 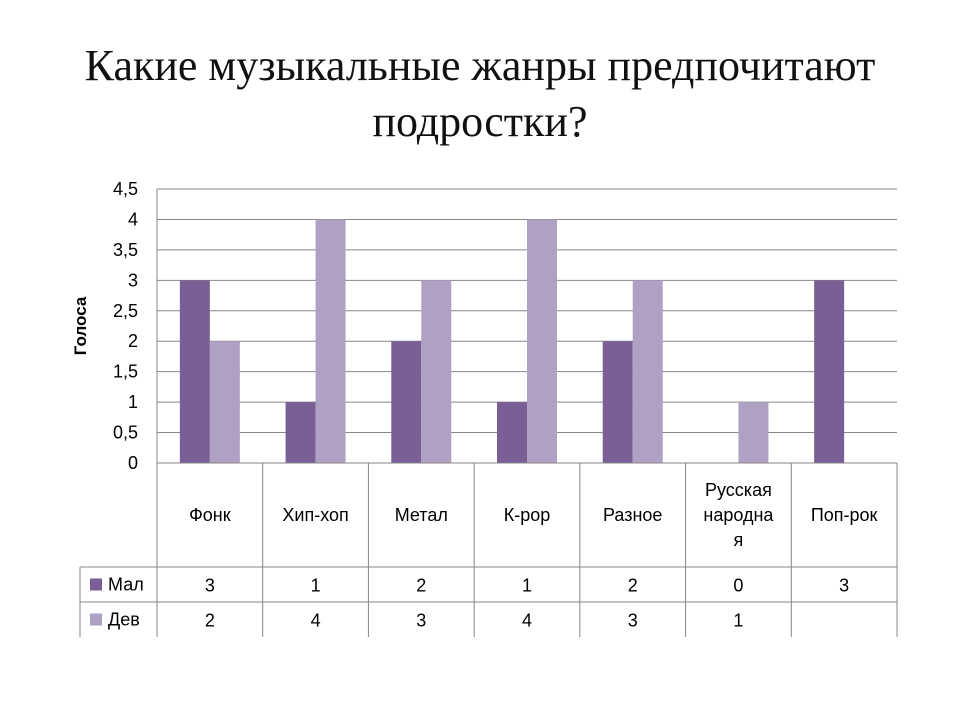 What do you see at coordinates (617, 402) in the screenshot?
I see `bar-Мал-4` at bounding box center [617, 402].